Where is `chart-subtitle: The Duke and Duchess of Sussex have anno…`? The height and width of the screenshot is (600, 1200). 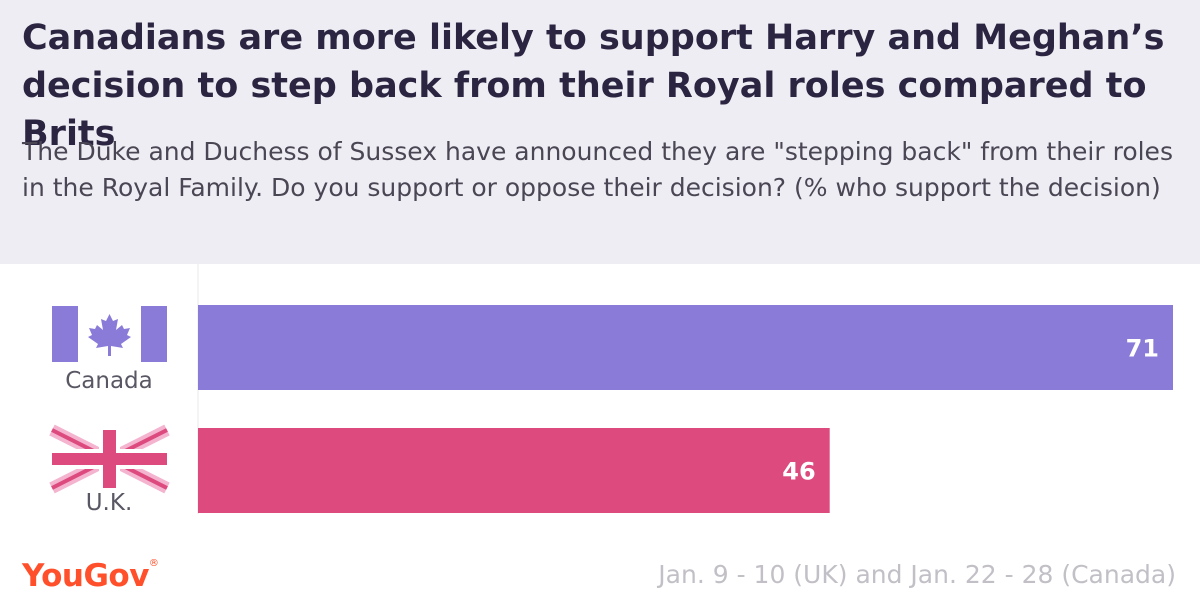 chart-subtitle: The Duke and Duchess of Sussex have anno… is located at coordinates (597, 169).